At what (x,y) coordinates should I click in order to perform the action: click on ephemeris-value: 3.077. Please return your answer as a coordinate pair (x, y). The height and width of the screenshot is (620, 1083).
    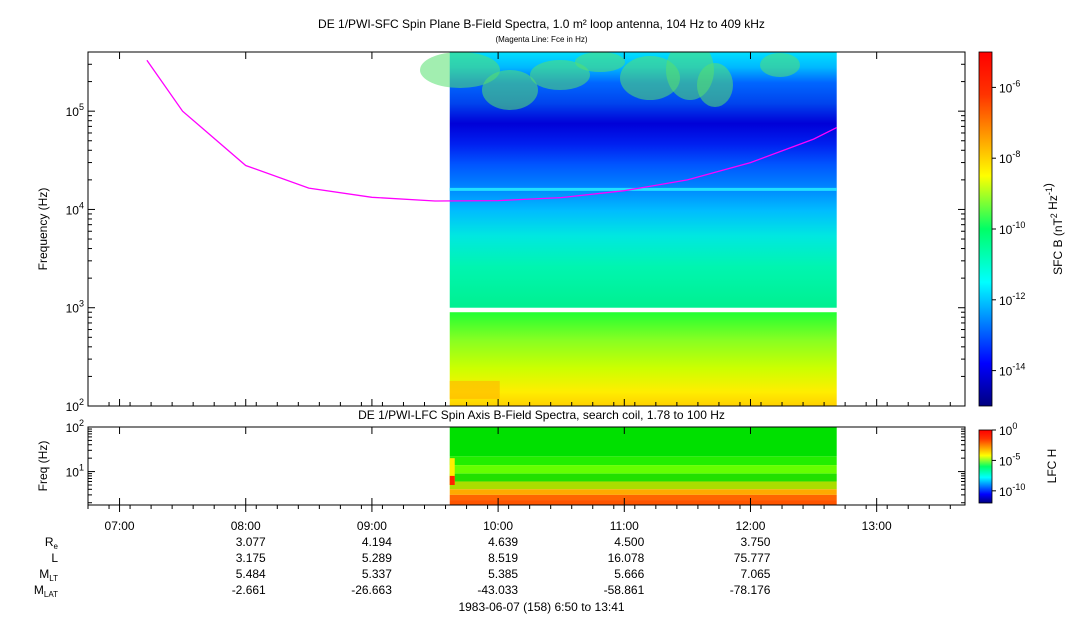
    Looking at the image, I should click on (251, 542).